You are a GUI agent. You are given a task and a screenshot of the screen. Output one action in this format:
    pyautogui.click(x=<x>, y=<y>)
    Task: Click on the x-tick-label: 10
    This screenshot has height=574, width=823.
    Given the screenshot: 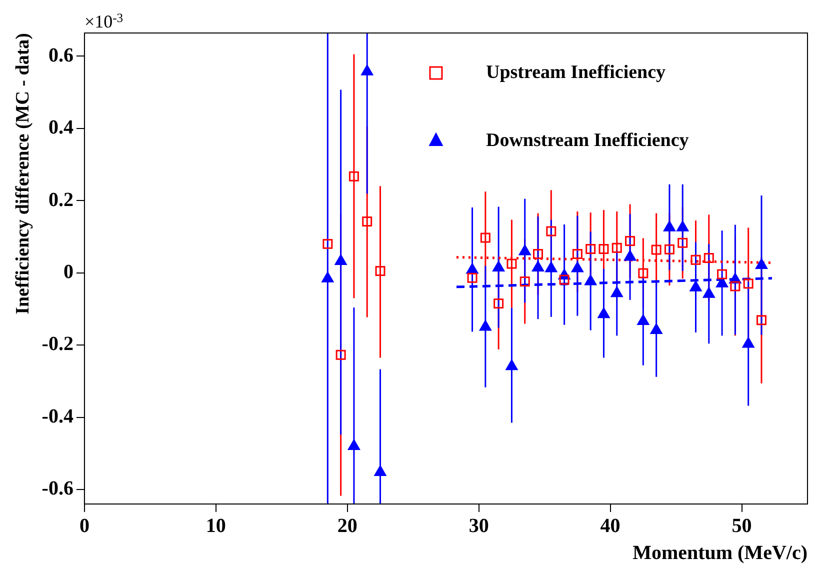 What is the action you would take?
    pyautogui.click(x=216, y=526)
    